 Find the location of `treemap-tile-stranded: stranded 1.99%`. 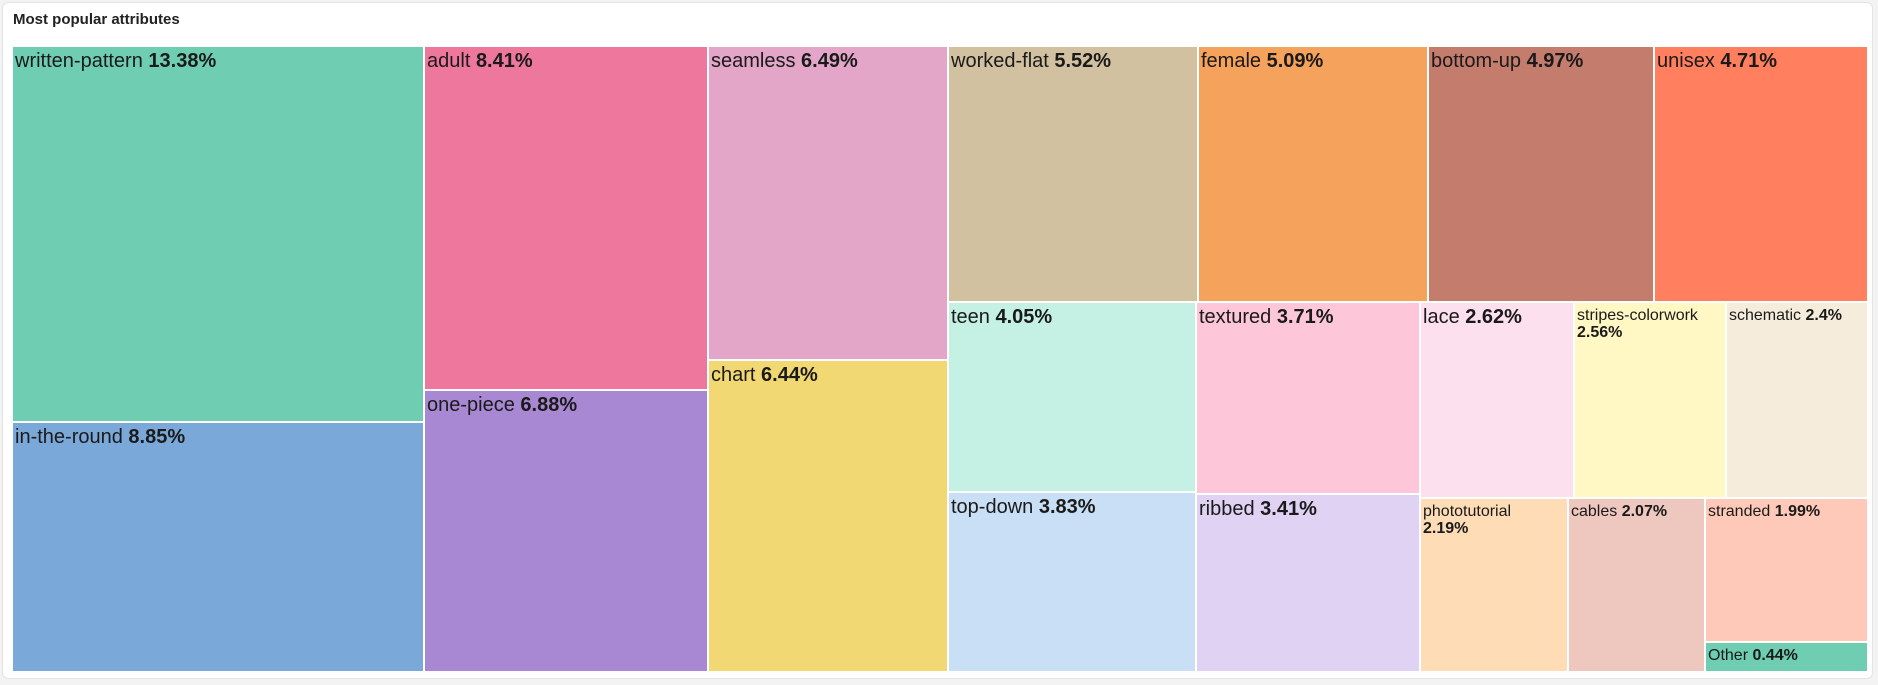

treemap-tile-stranded: stranded 1.99% is located at coordinates (1786, 570).